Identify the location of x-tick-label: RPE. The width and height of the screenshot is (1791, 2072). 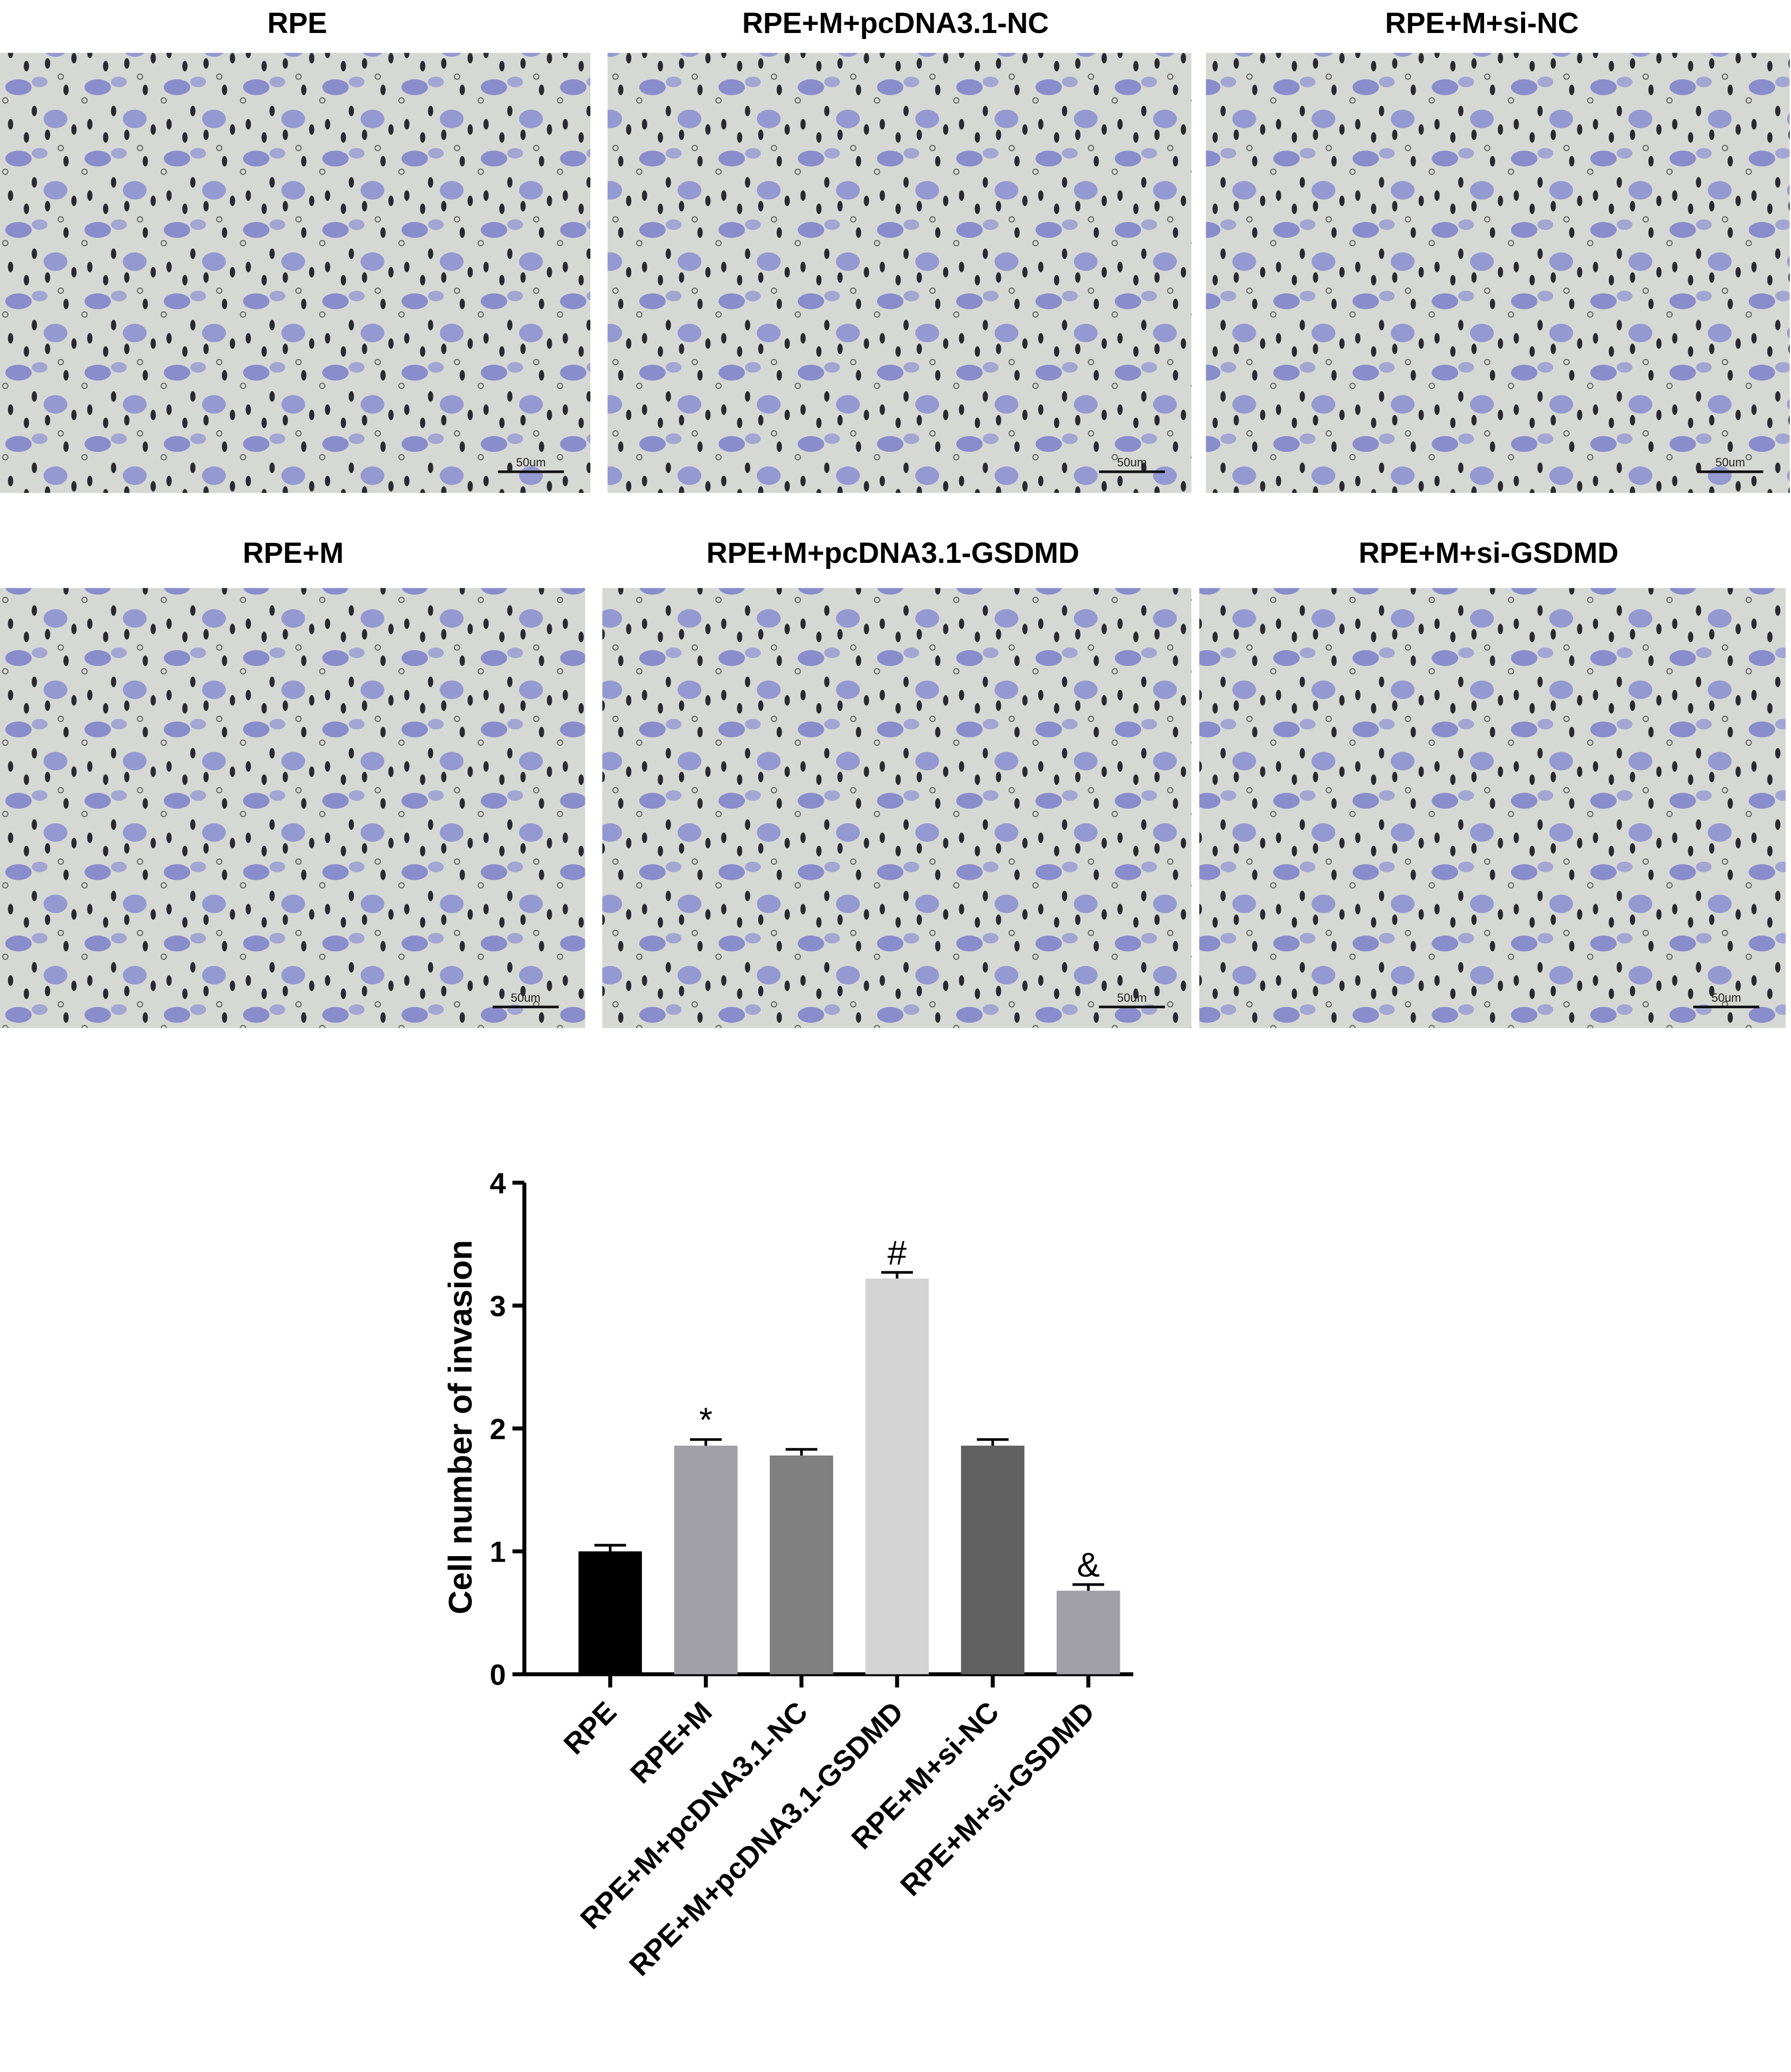
(589, 1728).